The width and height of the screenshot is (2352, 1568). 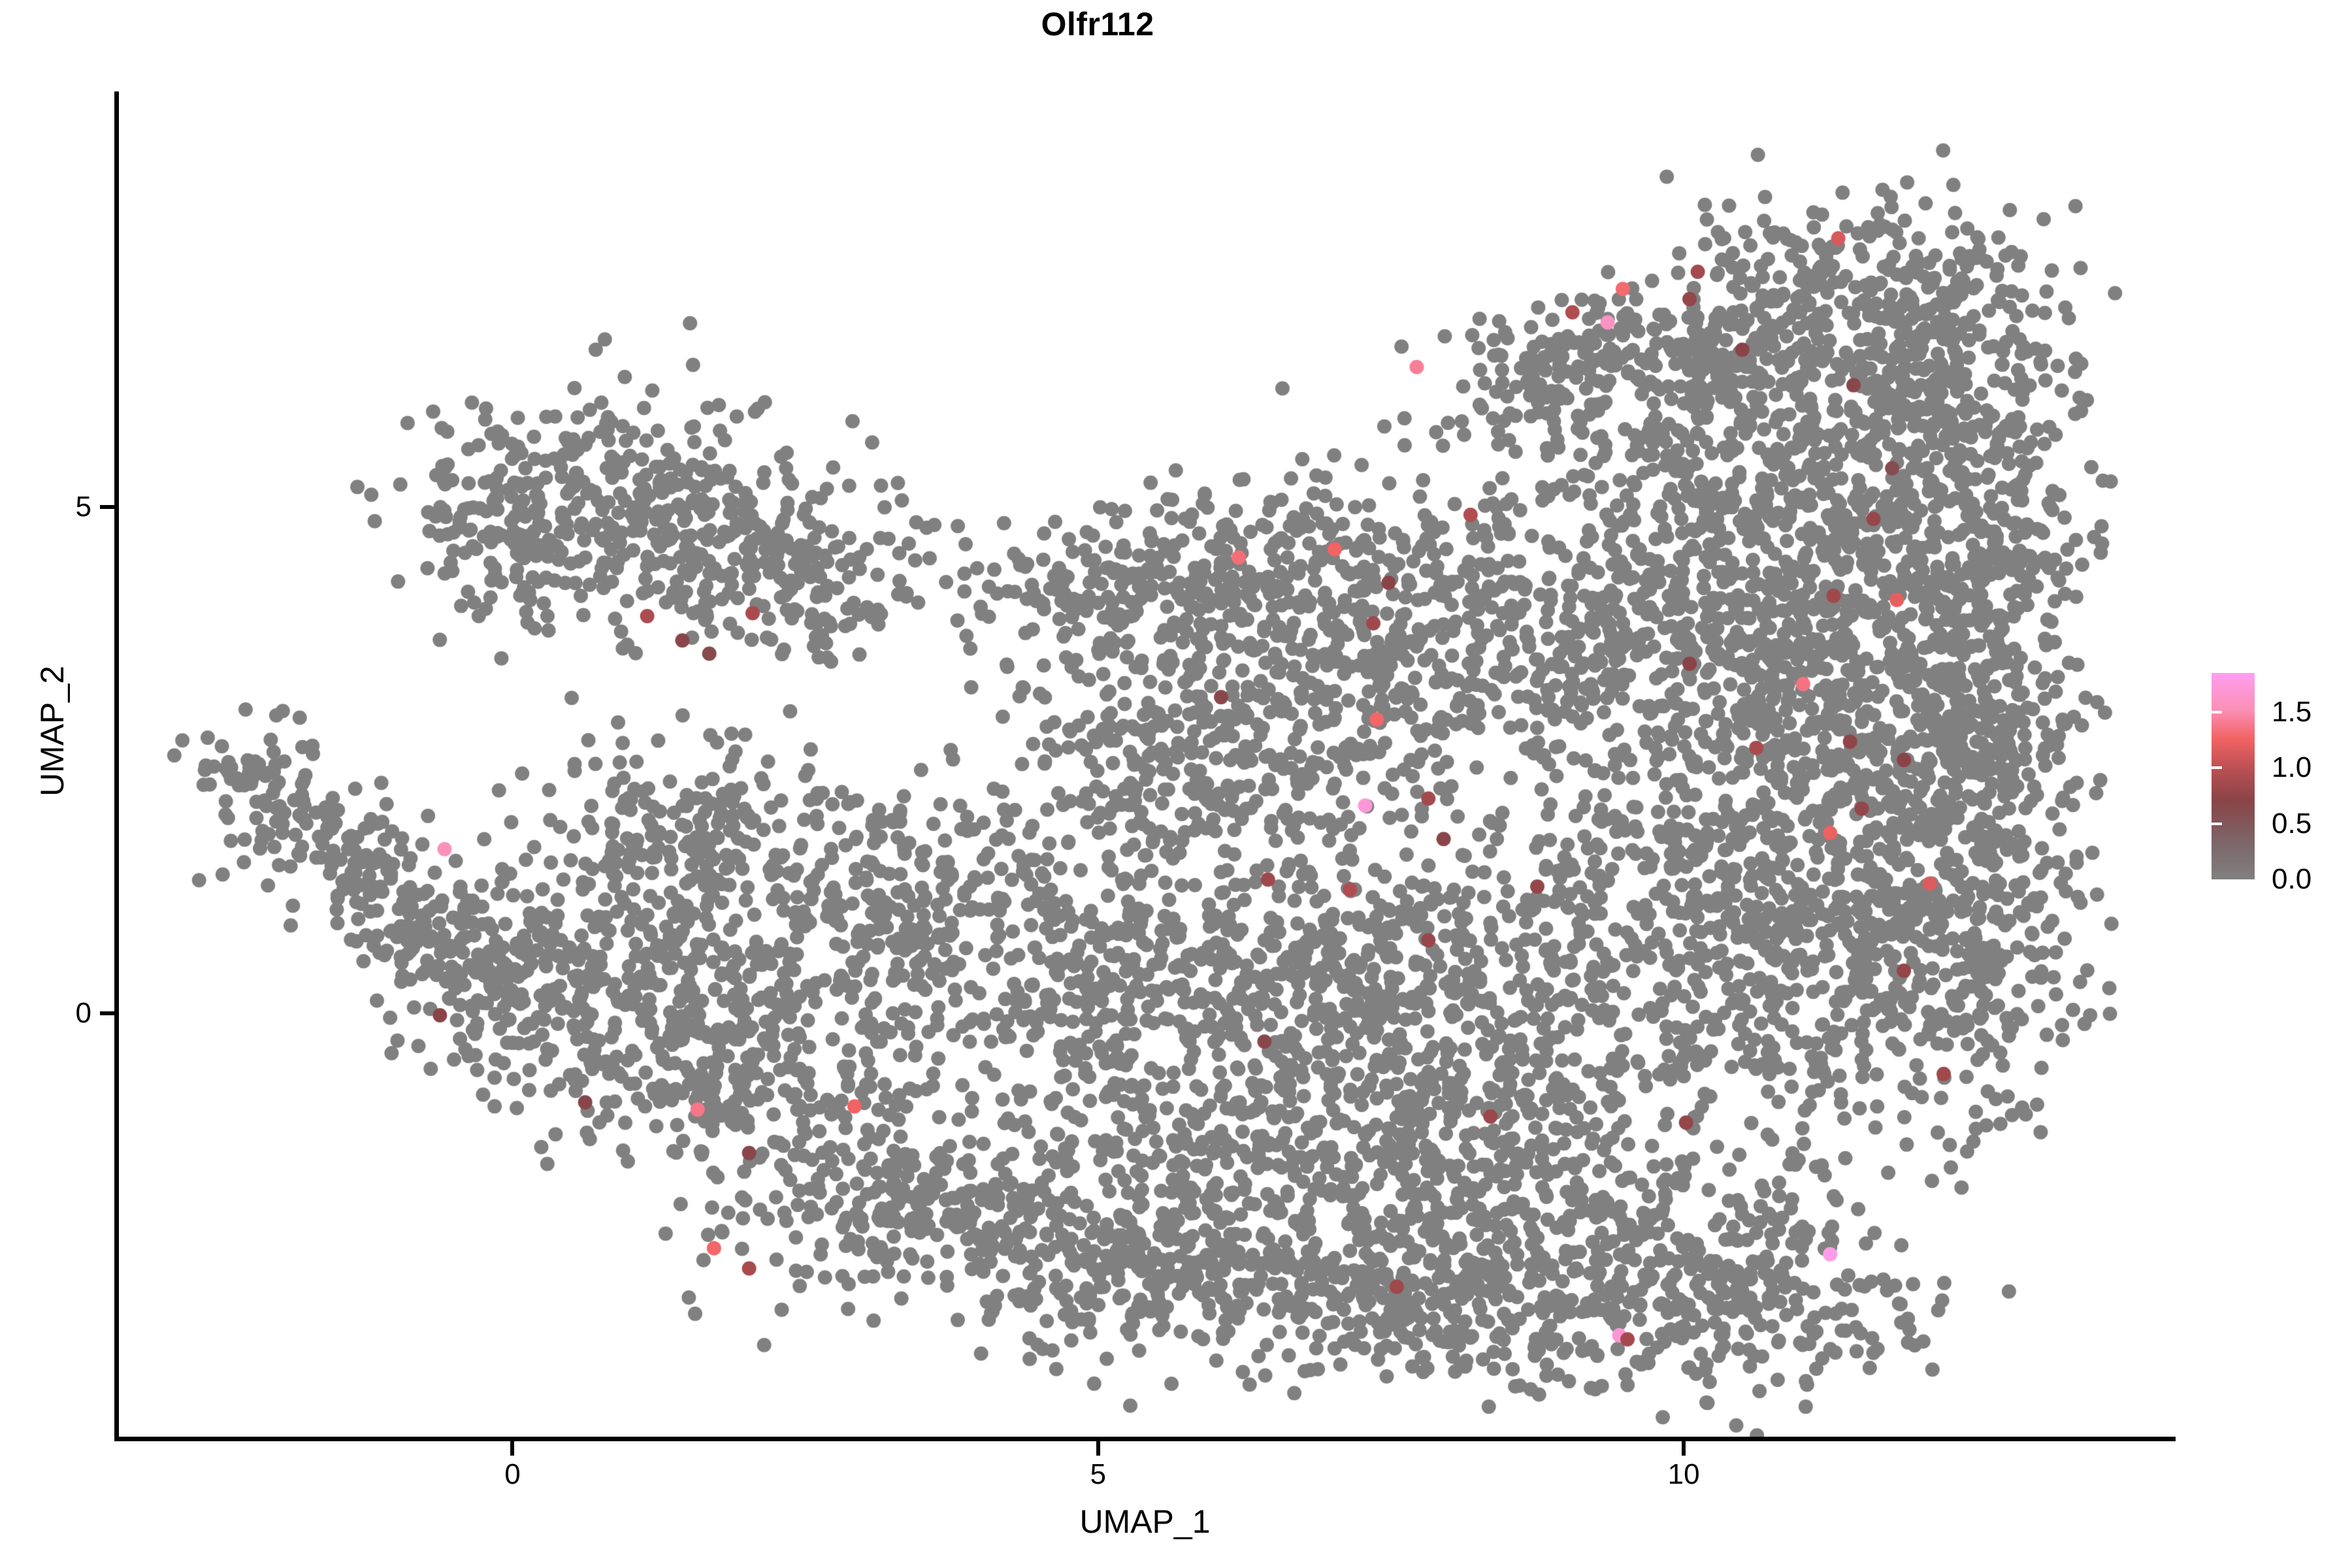 I want to click on x-tick-label: 5, so click(x=1098, y=1474).